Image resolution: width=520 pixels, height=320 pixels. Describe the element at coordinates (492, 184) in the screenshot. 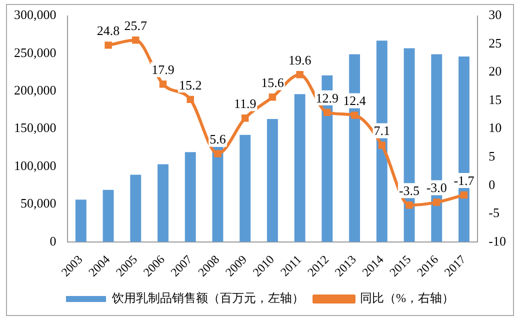

I see `y2-tick-label: 0` at that location.